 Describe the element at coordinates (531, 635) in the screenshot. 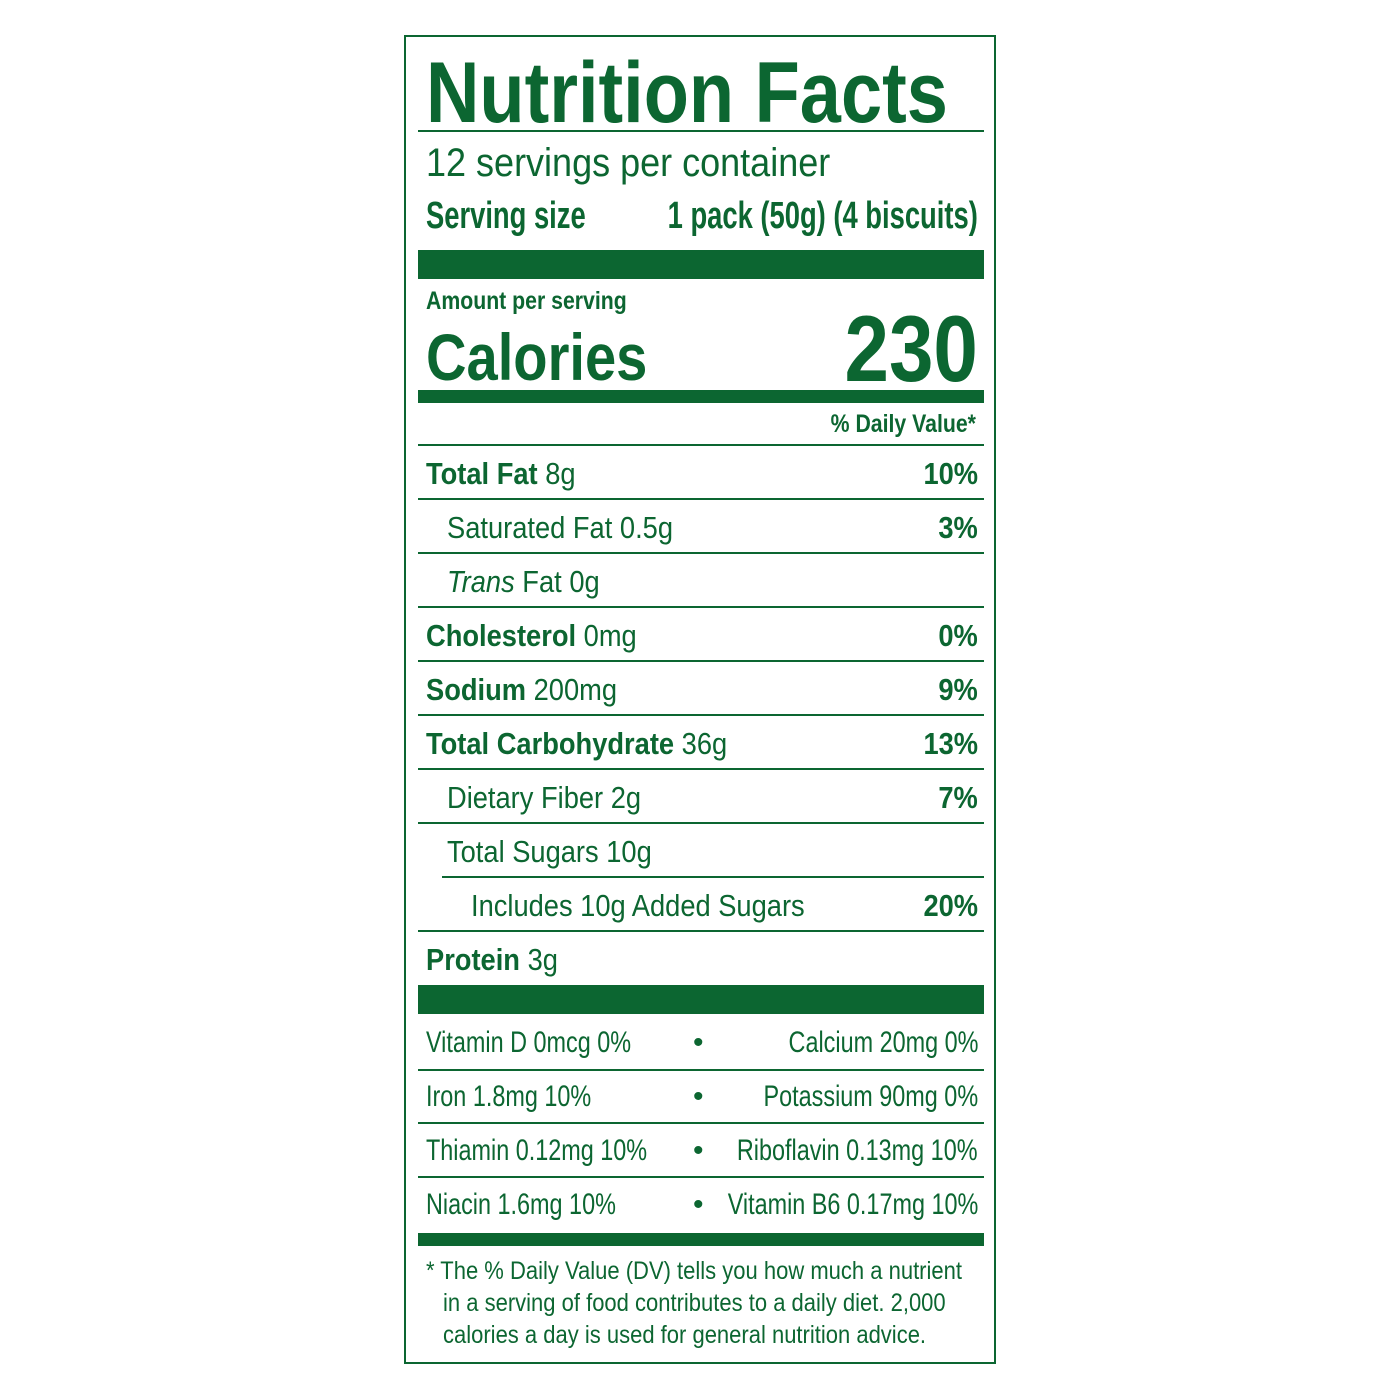

I see `nutrient-name: Cholesterol 0mg` at that location.